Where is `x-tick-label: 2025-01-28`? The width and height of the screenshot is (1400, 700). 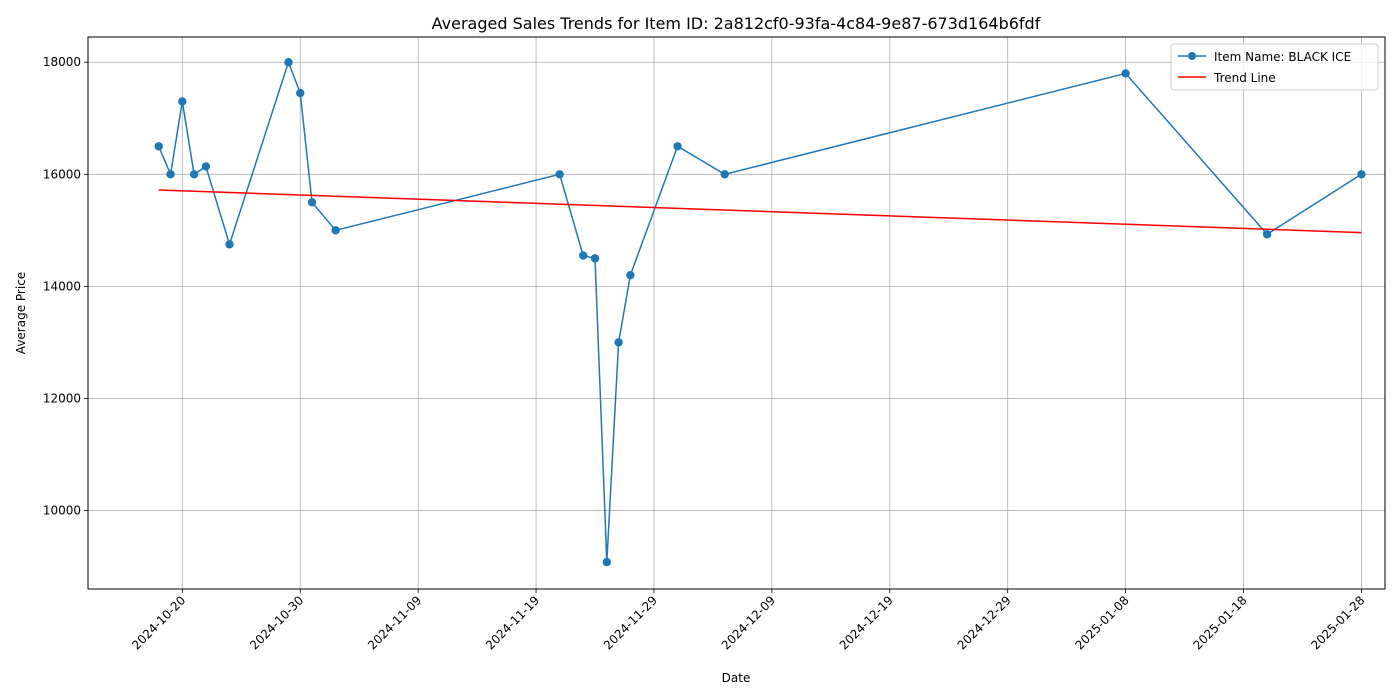
x-tick-label: 2025-01-28 is located at coordinates (1337, 622).